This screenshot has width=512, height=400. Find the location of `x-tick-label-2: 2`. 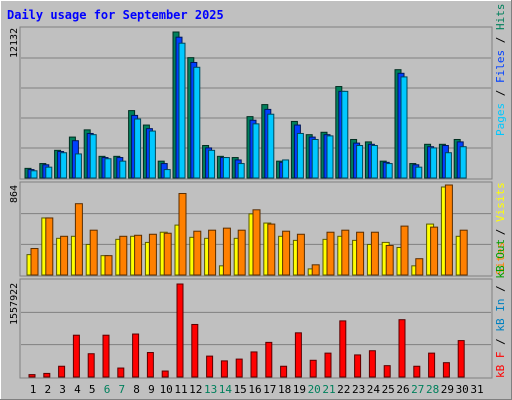

x-tick-label-2: 2 is located at coordinates (47, 389).